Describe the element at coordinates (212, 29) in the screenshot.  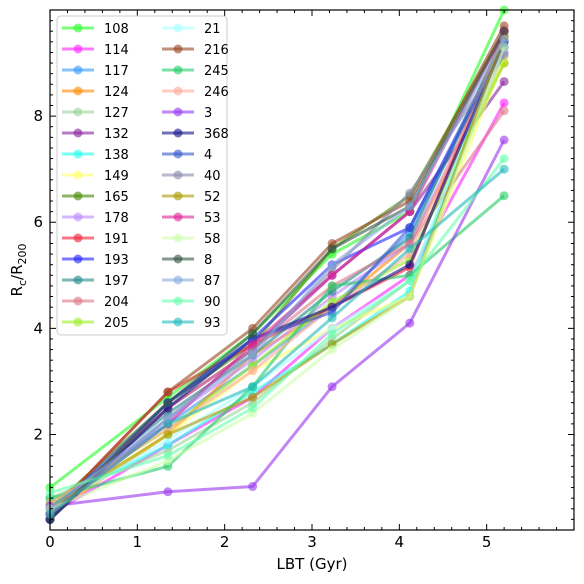
I see `legend-label: 21` at that location.